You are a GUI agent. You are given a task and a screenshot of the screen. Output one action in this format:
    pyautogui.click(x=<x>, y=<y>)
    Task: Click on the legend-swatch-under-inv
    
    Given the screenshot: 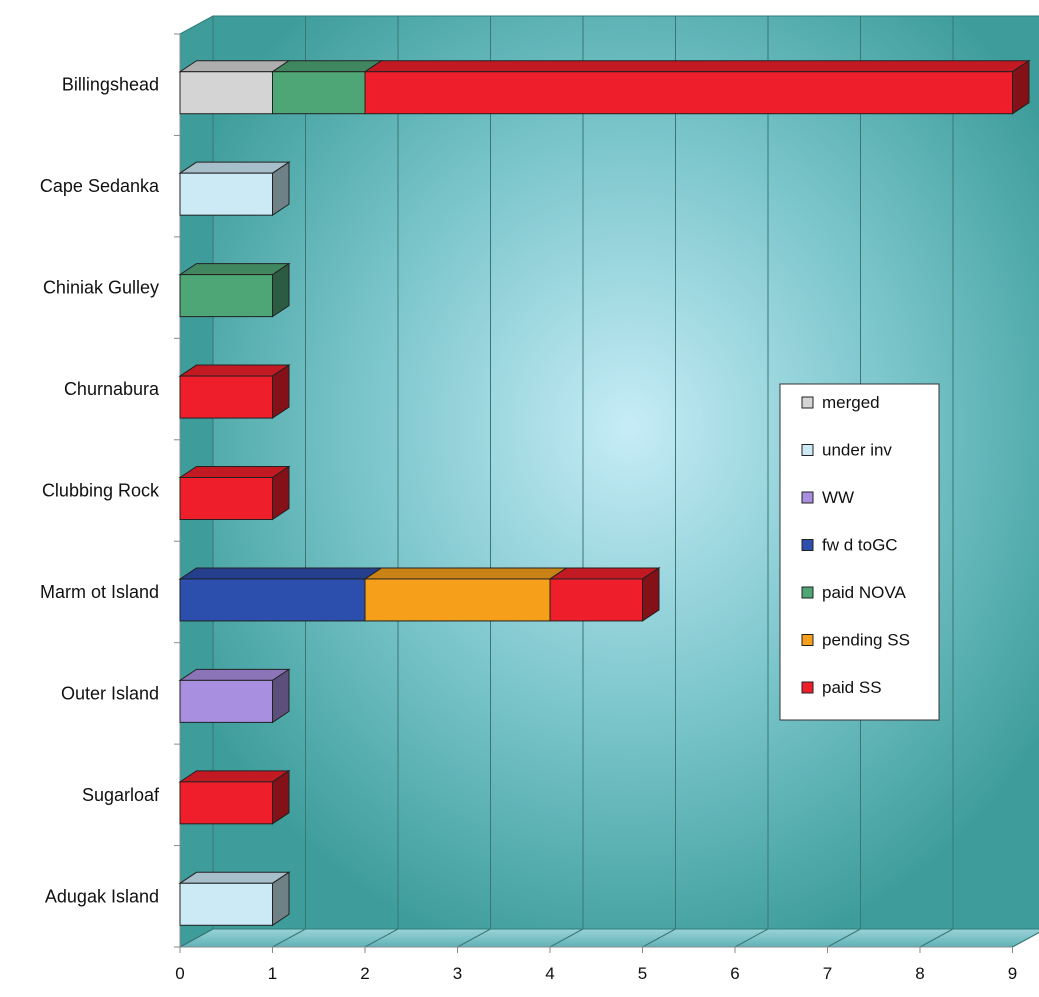 What is the action you would take?
    pyautogui.click(x=807, y=450)
    